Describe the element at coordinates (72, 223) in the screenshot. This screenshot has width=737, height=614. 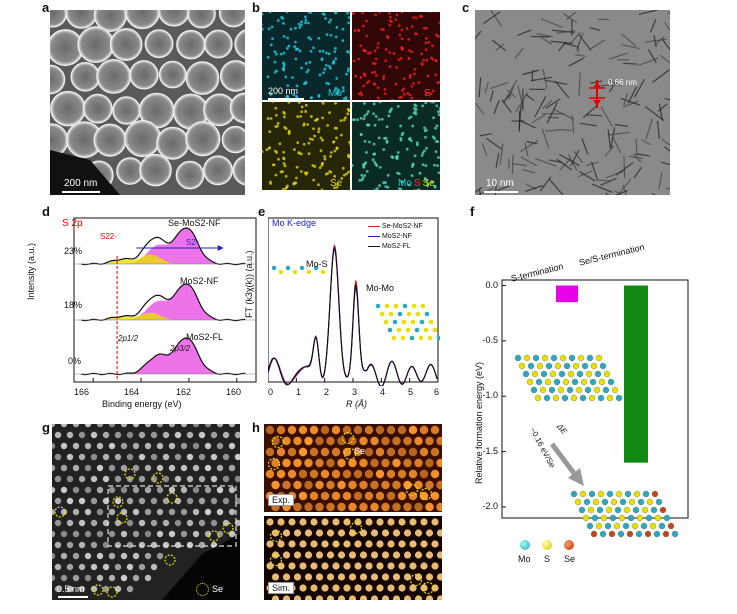
I see `xps-title: S 2p` at that location.